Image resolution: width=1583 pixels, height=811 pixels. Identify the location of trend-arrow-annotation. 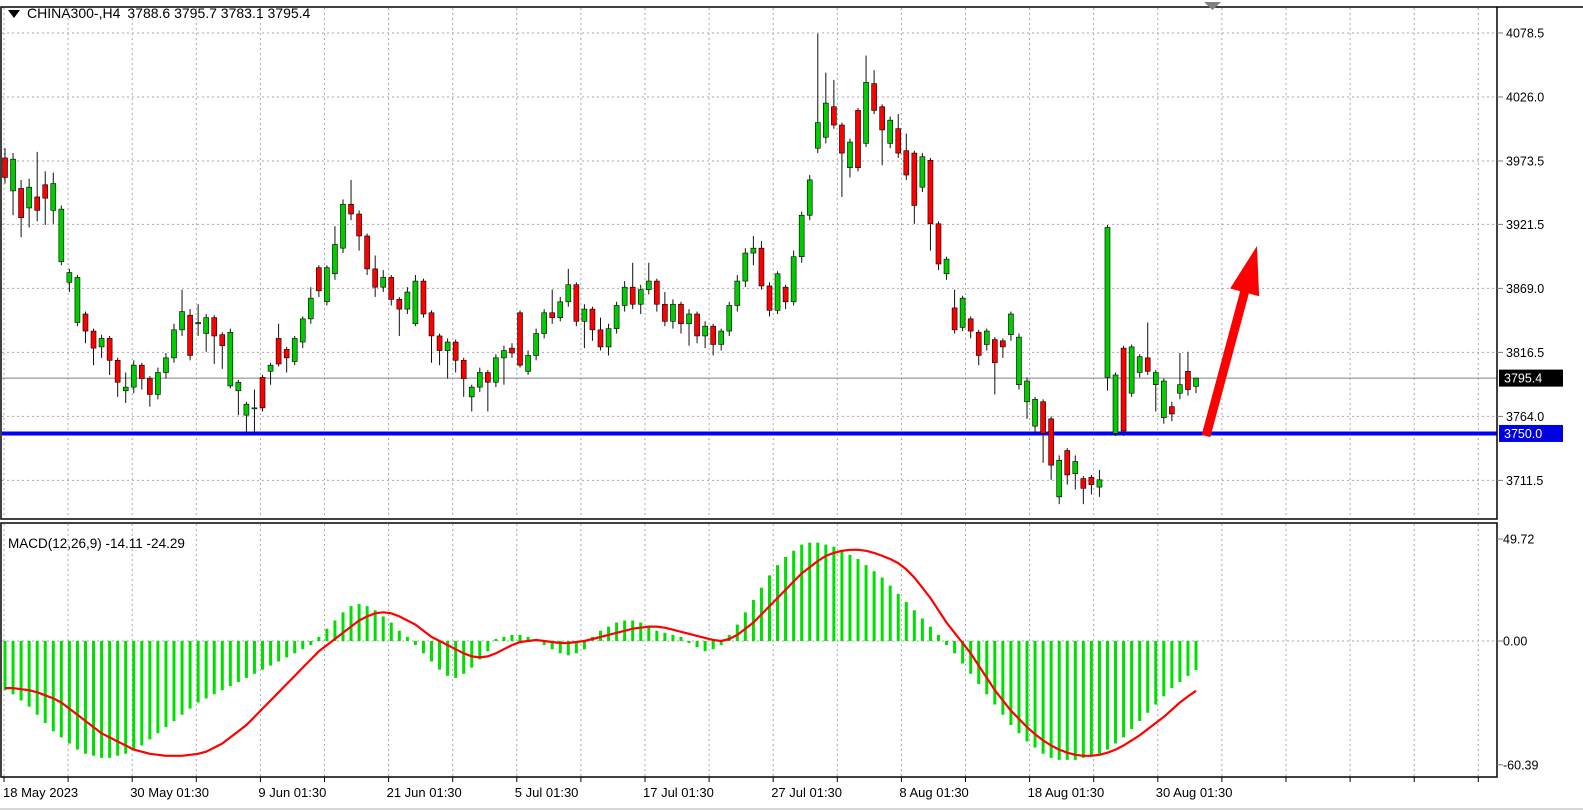
(1230, 342).